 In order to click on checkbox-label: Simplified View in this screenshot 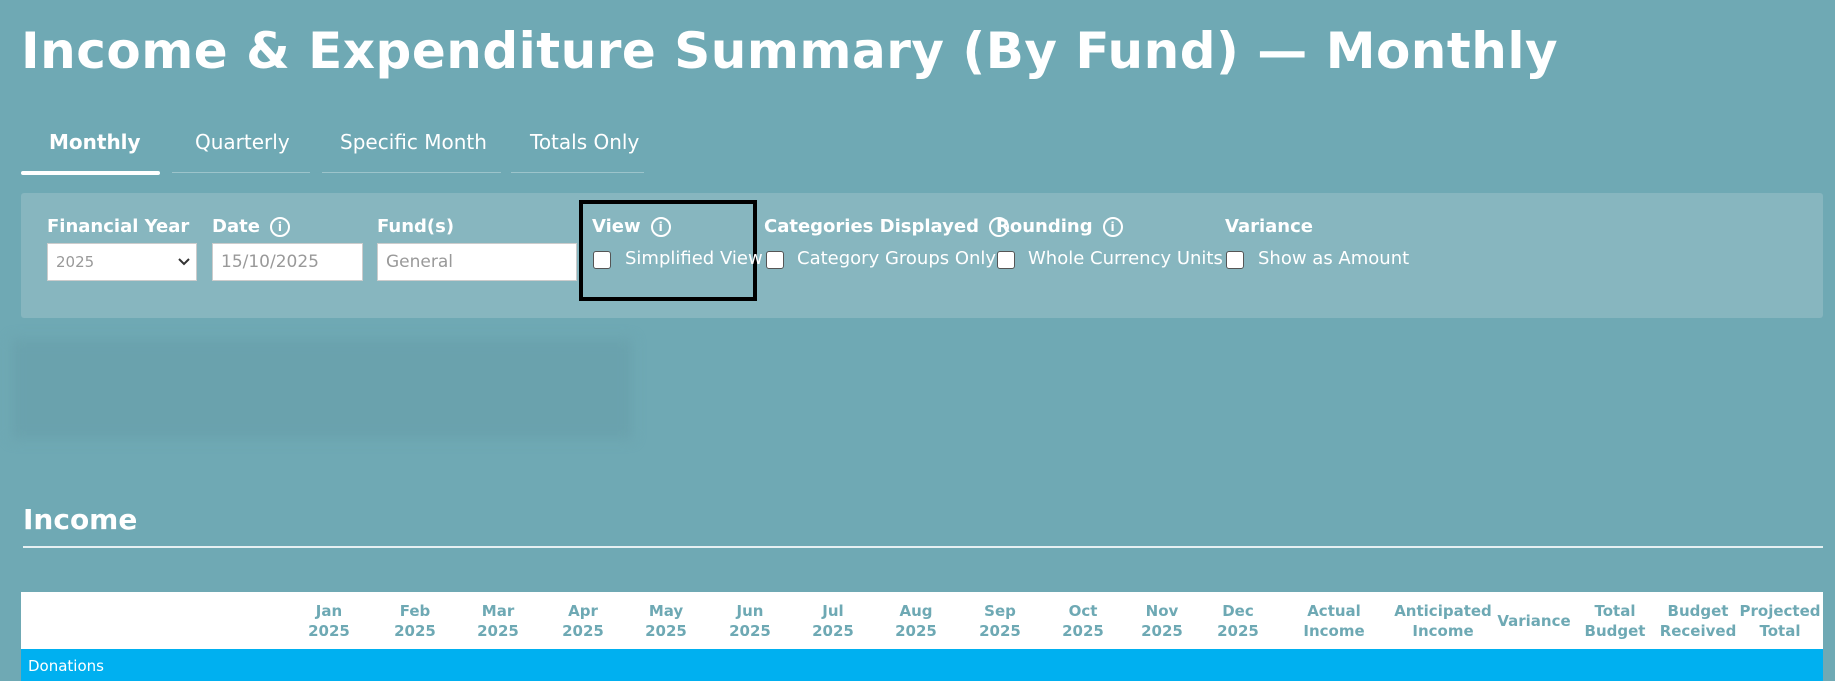, I will do `click(694, 258)`.